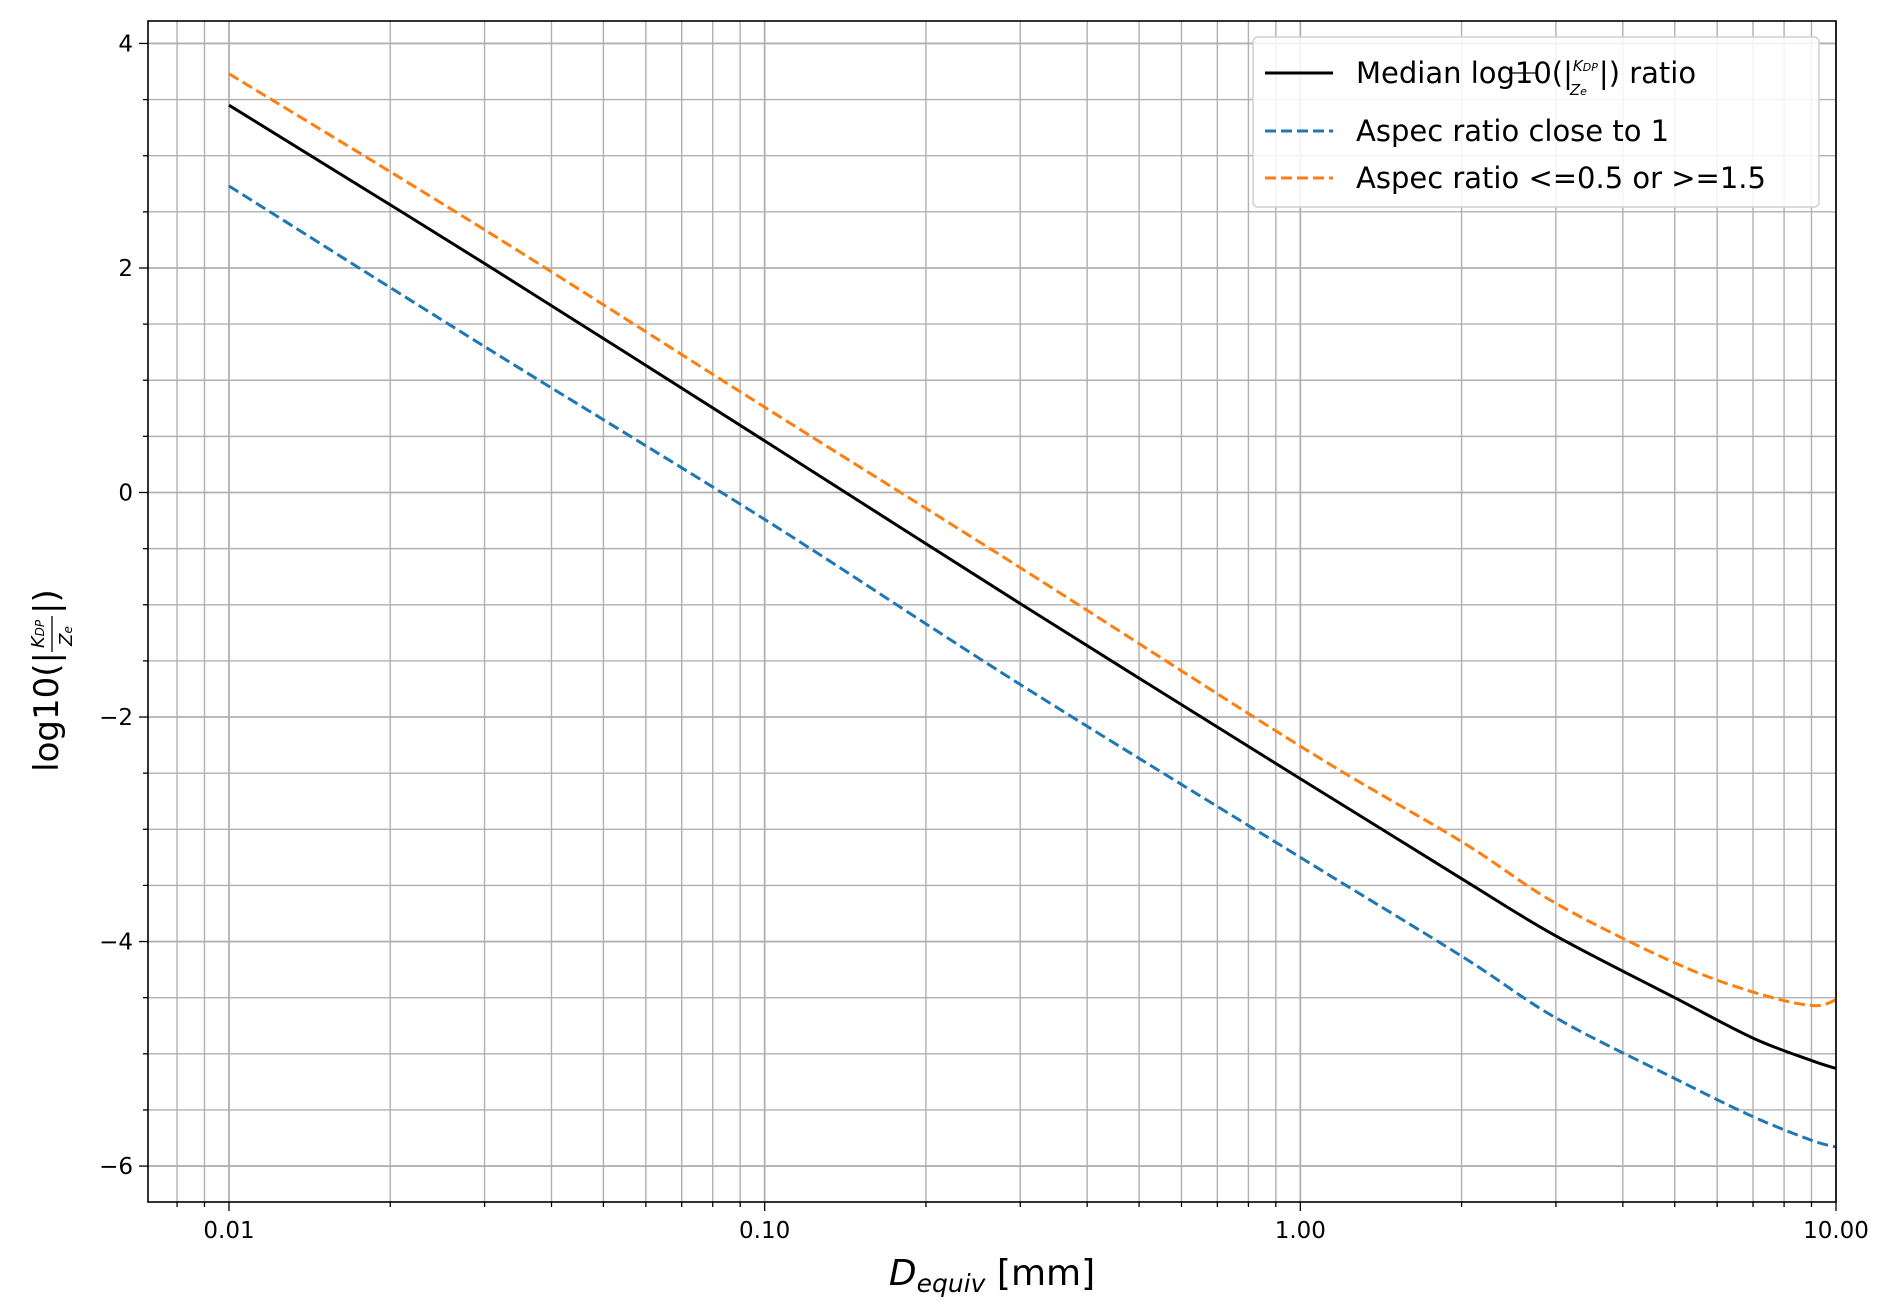 The height and width of the screenshot is (1315, 1892). What do you see at coordinates (1836, 1231) in the screenshot?
I see `x-tick-label: 10.00` at bounding box center [1836, 1231].